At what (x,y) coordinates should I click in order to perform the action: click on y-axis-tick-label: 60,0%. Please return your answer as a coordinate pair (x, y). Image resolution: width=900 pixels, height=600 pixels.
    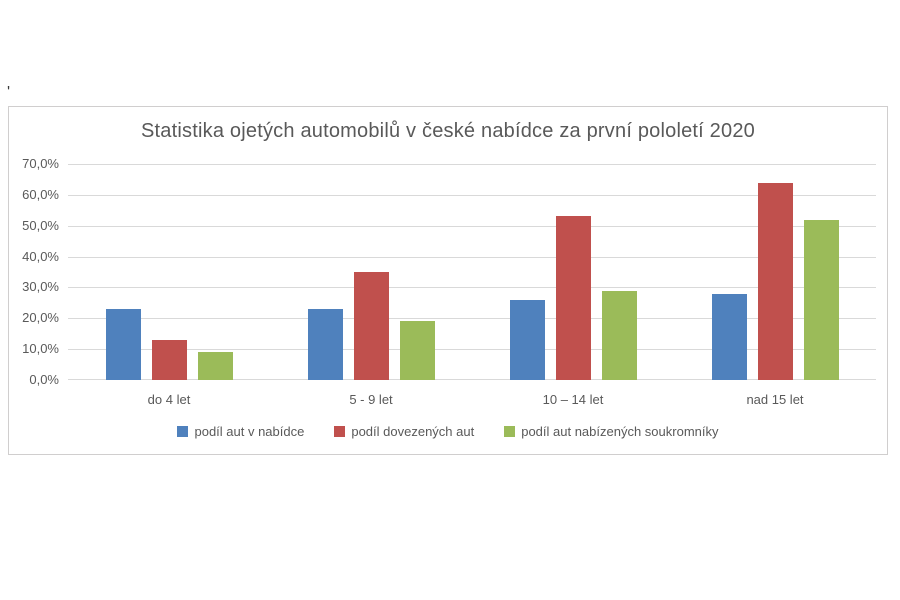
    Looking at the image, I should click on (40, 194).